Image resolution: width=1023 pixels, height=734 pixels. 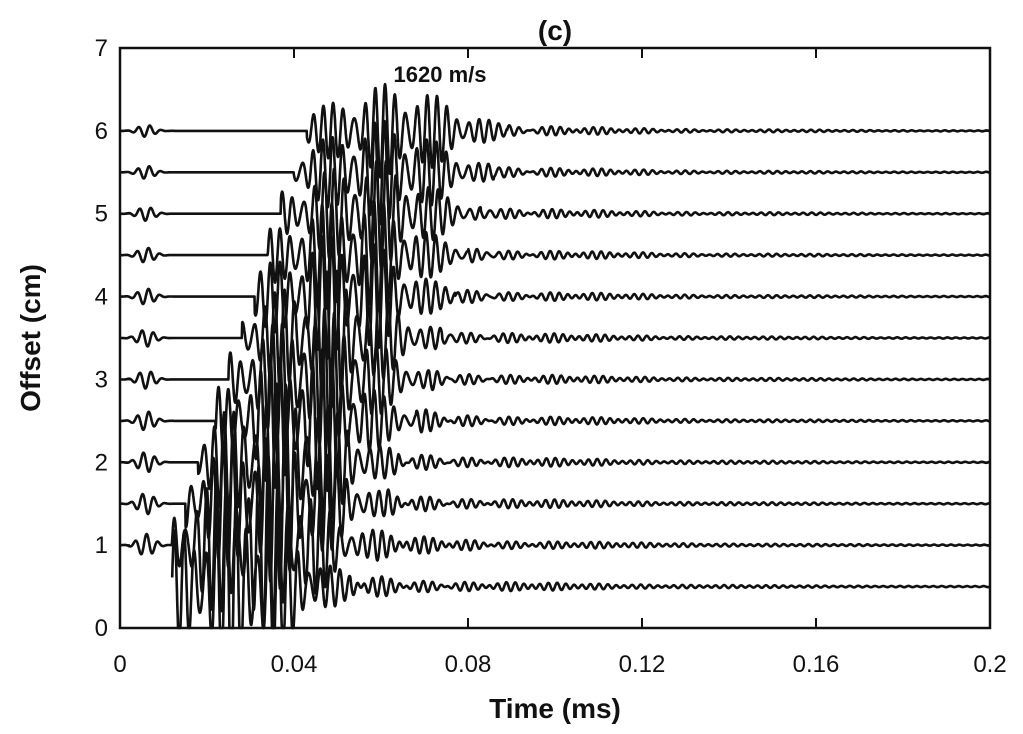 What do you see at coordinates (468, 664) in the screenshot?
I see `x-tick-label: 0.08` at bounding box center [468, 664].